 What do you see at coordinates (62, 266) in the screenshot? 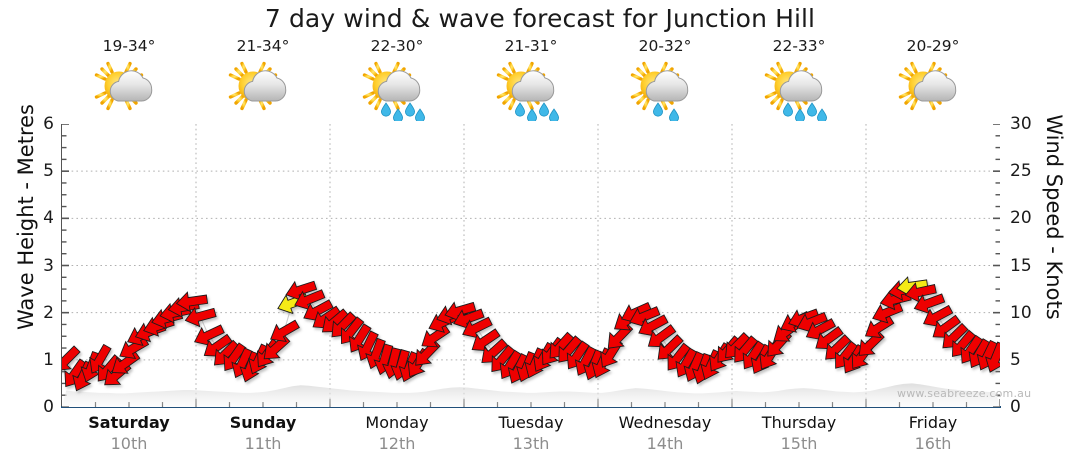
I see `left-axis-spine` at bounding box center [62, 266].